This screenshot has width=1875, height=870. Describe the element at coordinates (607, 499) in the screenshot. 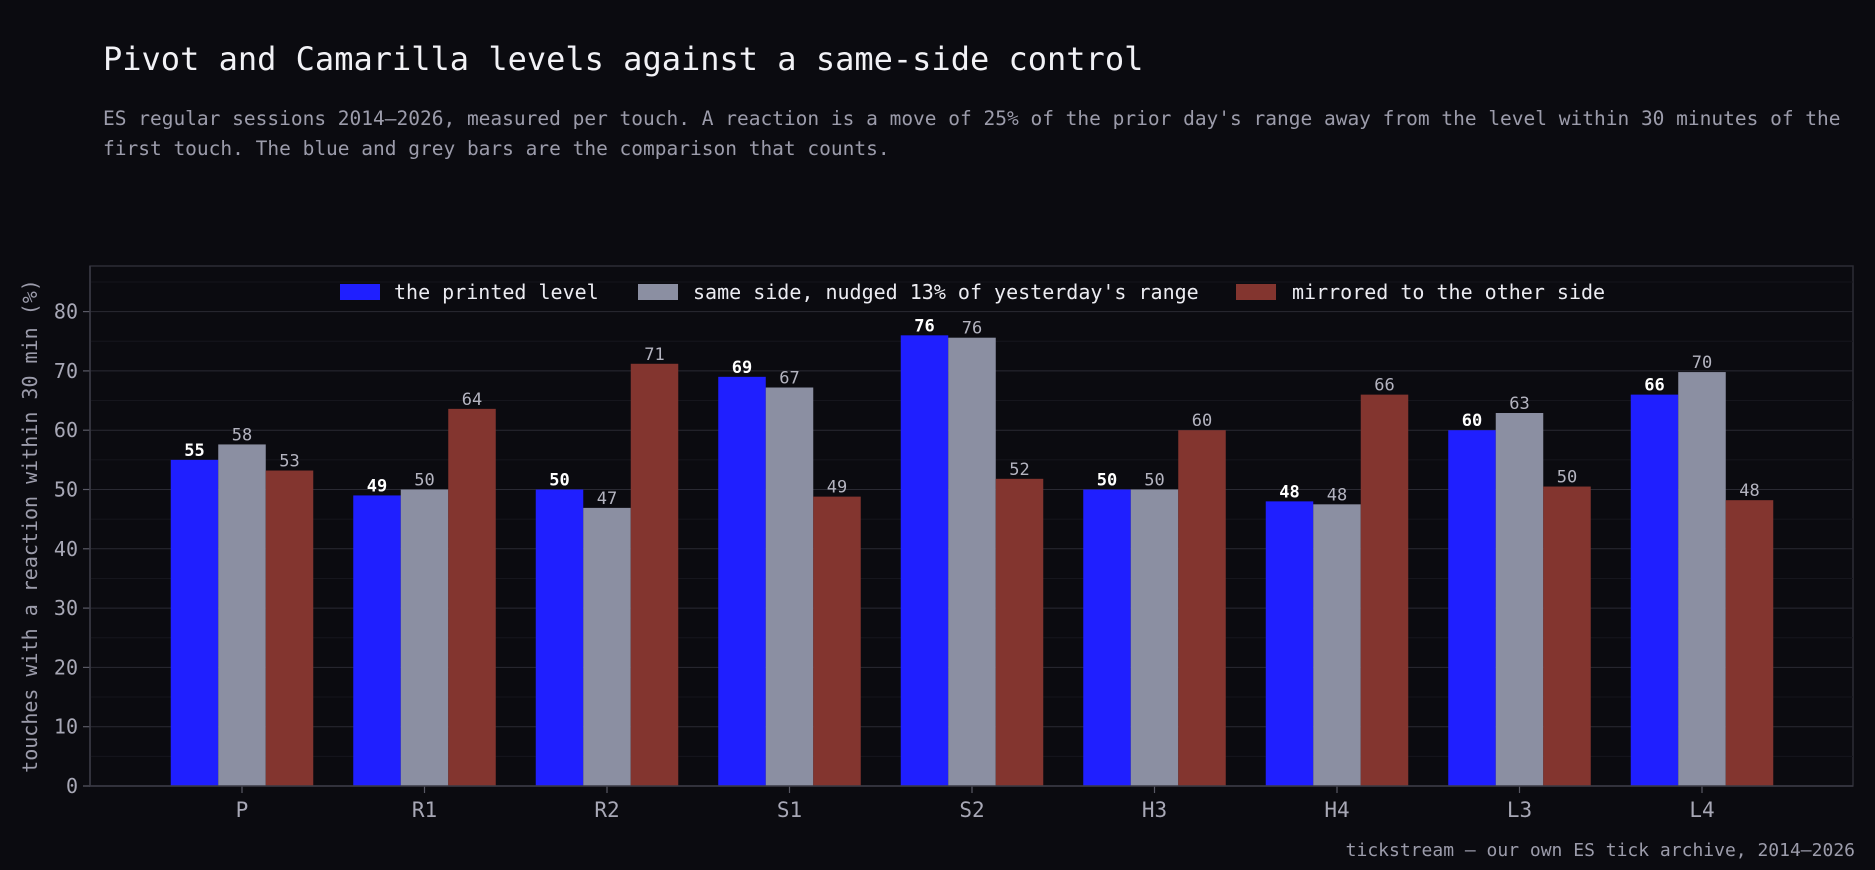

I see `value-label-control-r2: 47` at that location.